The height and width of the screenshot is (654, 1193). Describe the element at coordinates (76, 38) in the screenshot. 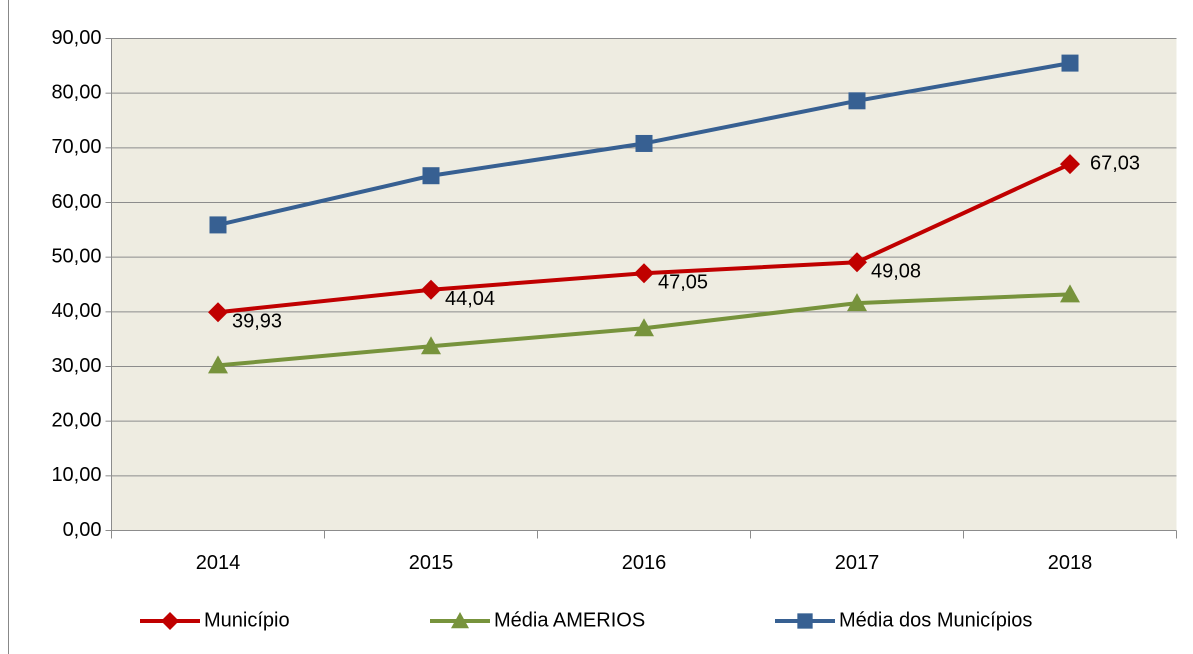

I see `y-tick-label: 90,00` at that location.